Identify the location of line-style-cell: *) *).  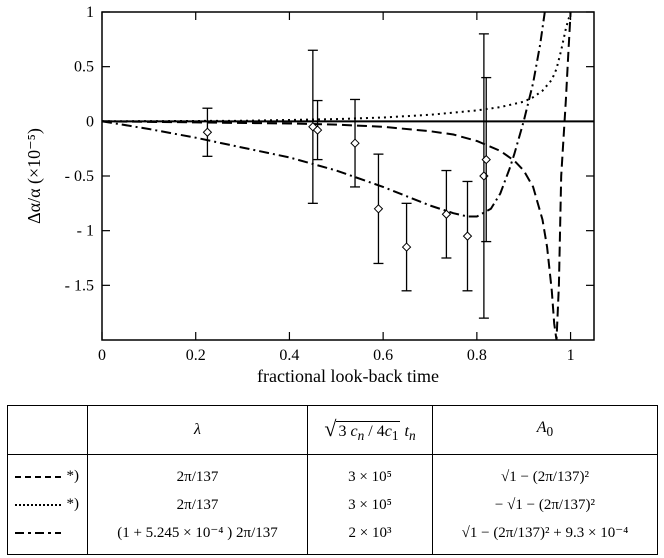
(47, 504).